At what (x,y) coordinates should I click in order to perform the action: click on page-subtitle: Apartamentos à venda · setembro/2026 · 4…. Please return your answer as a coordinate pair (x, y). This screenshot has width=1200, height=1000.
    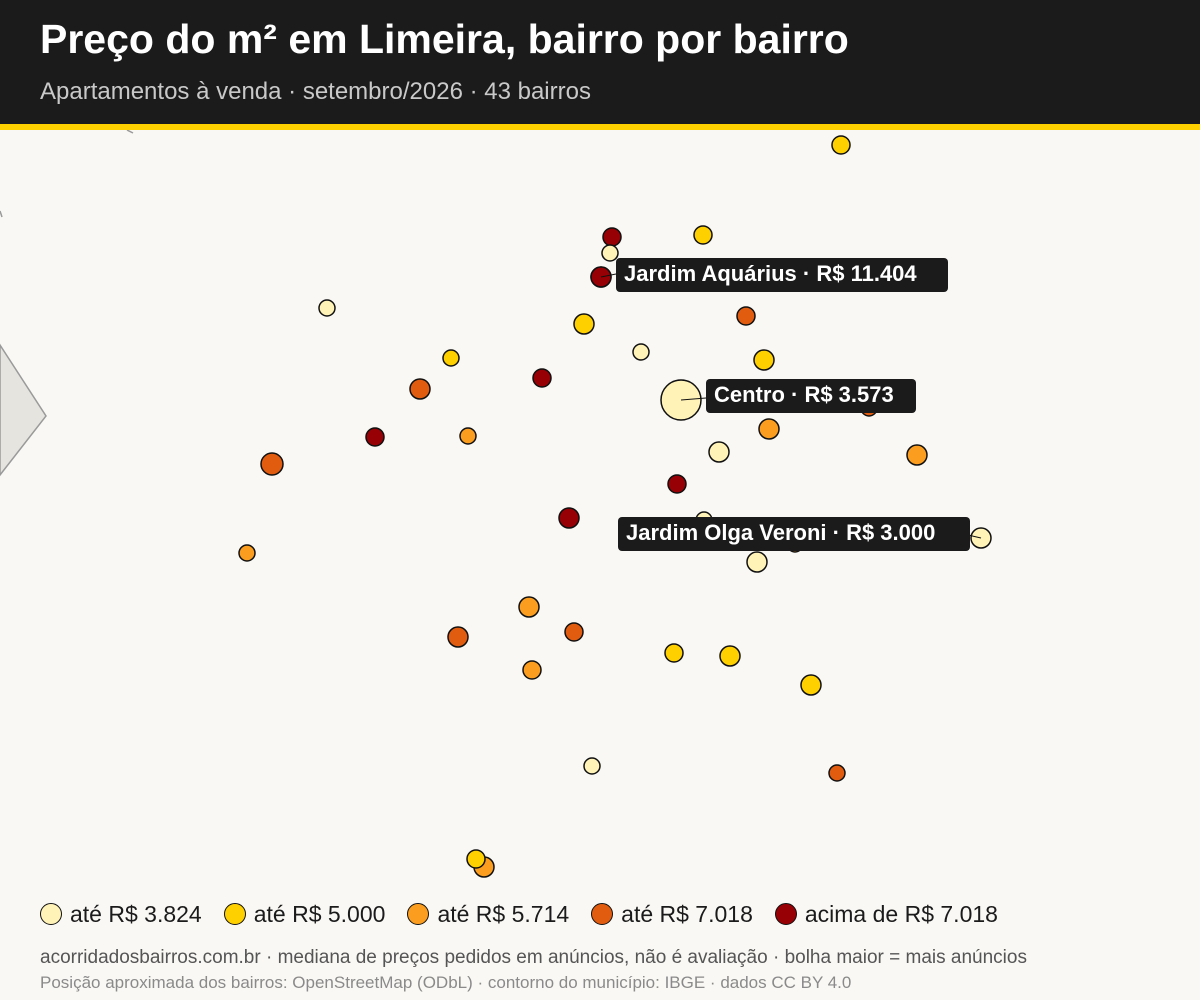
    Looking at the image, I should click on (315, 91).